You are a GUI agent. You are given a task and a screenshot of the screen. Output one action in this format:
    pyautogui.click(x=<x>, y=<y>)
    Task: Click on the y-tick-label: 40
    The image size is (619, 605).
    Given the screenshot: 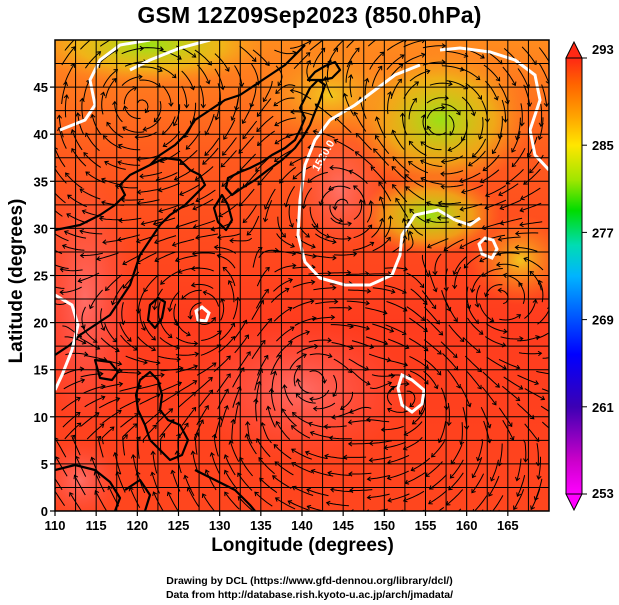 What is the action you would take?
    pyautogui.click(x=41, y=134)
    